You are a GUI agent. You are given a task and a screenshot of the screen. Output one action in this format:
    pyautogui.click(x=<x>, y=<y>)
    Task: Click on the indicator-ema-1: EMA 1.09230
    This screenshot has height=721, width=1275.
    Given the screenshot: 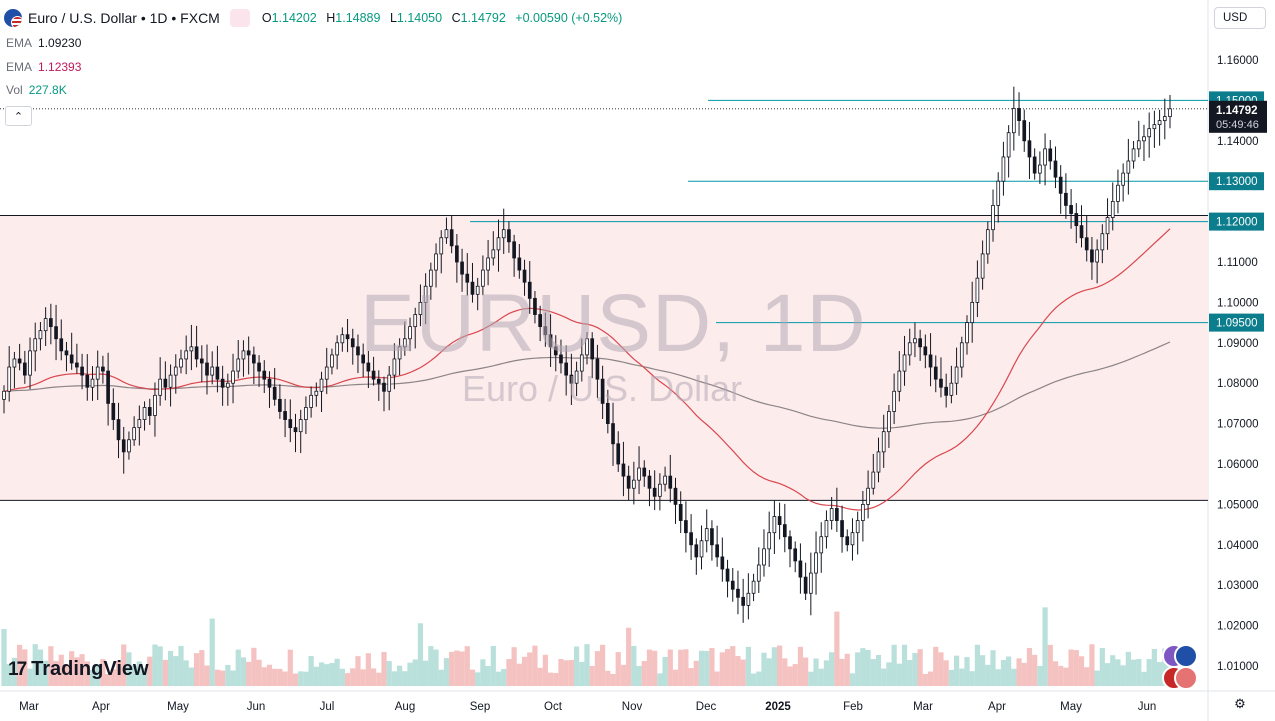 What is the action you would take?
    pyautogui.click(x=43, y=43)
    